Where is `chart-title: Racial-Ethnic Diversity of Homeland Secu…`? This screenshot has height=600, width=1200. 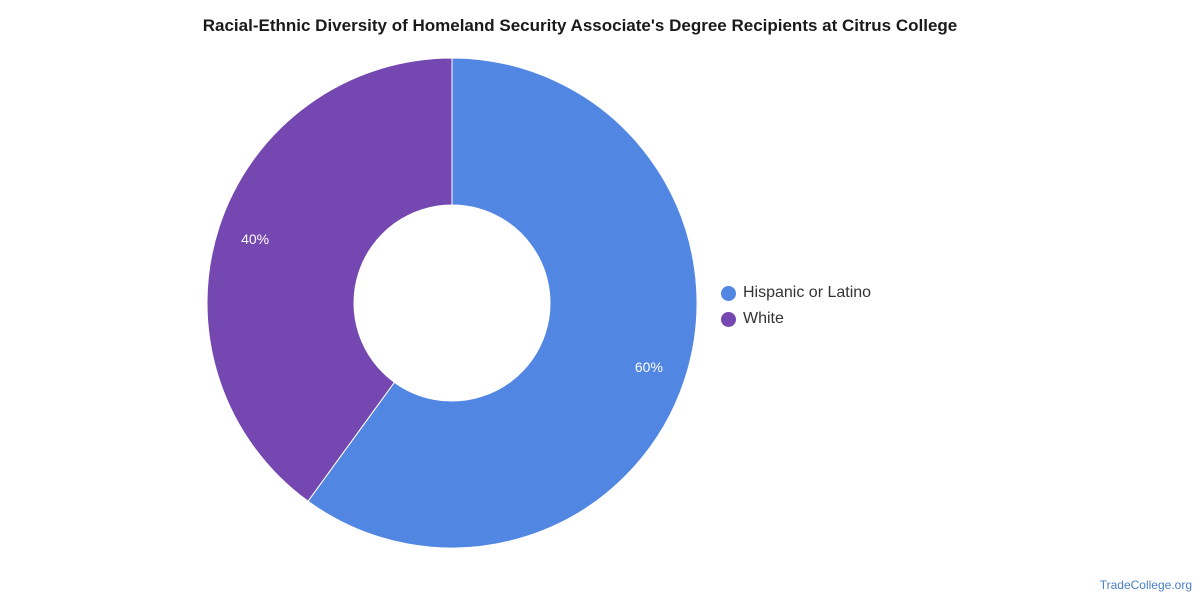 chart-title: Racial-Ethnic Diversity of Homeland Secu… is located at coordinates (580, 25).